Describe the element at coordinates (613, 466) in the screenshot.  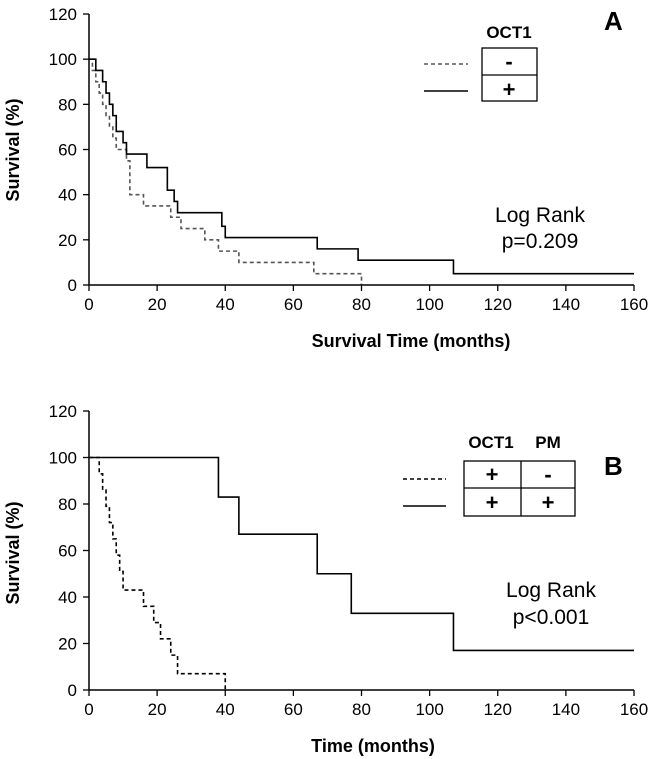
I see `panel-label: B` at that location.